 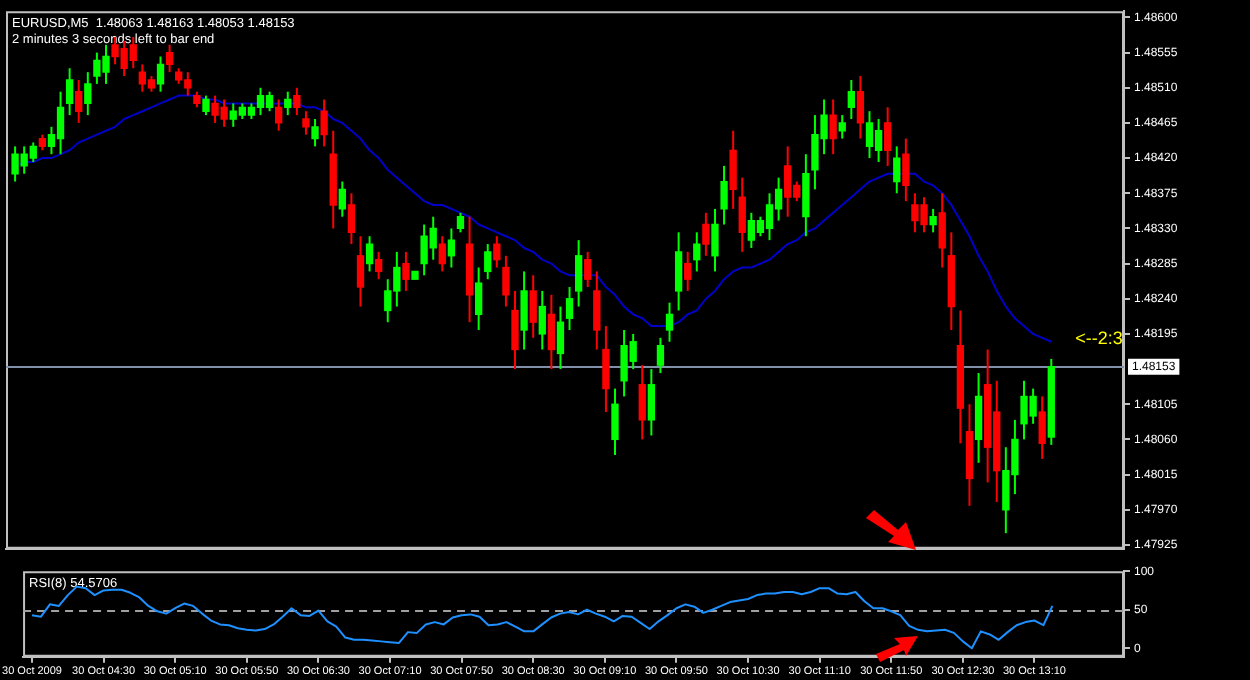 What do you see at coordinates (306, 123) in the screenshot?
I see `candlestick` at bounding box center [306, 123].